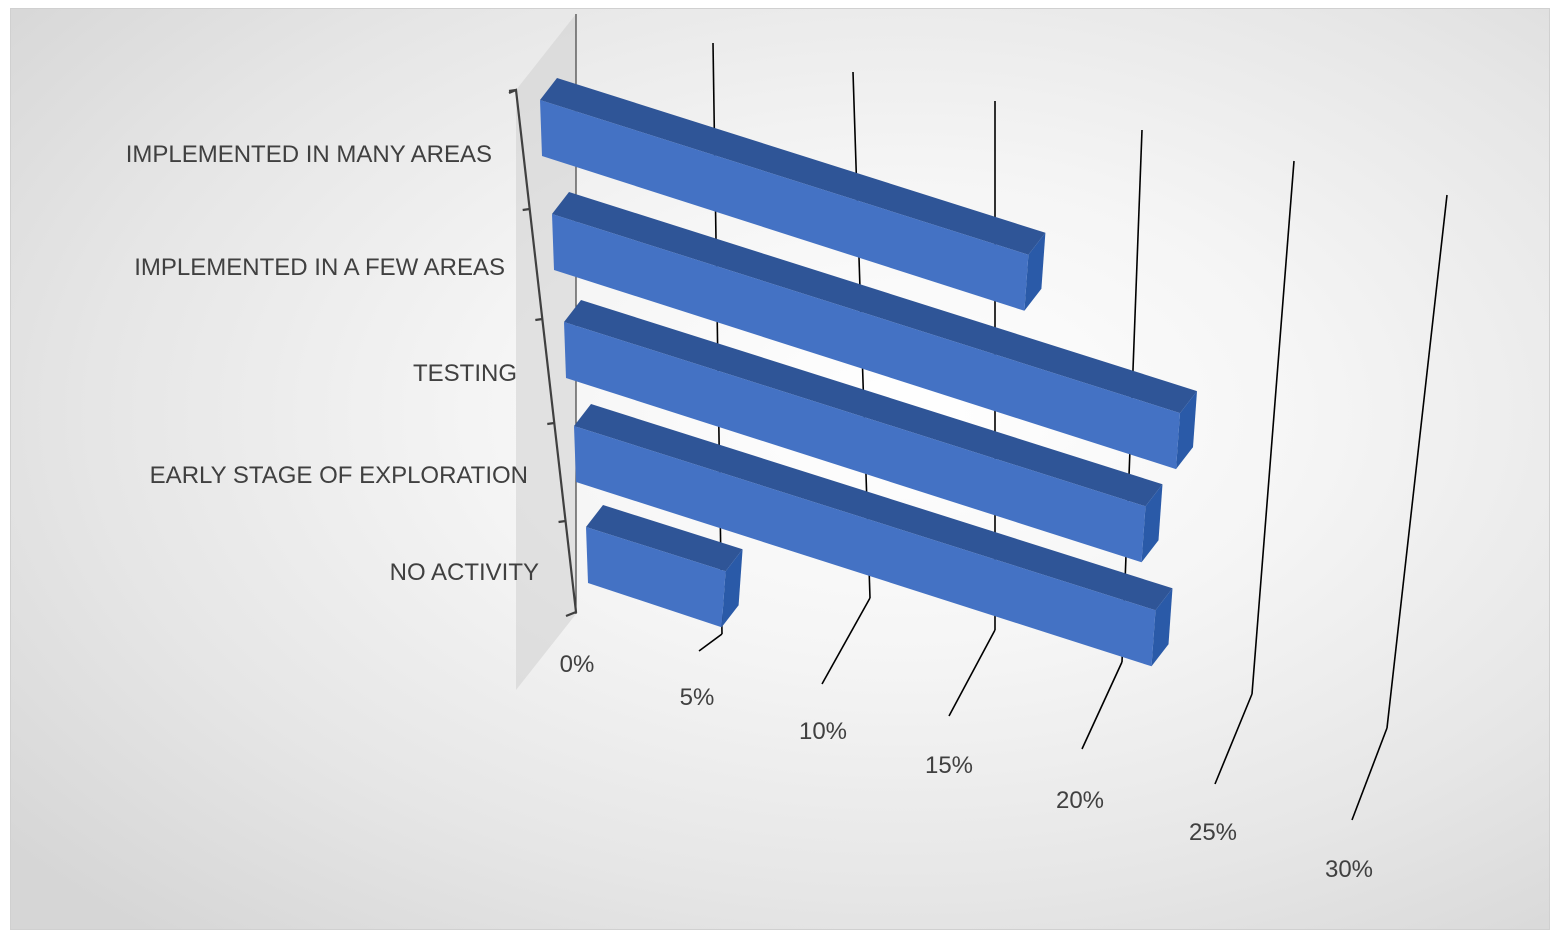  Describe the element at coordinates (1080, 800) in the screenshot. I see `x-tick-label: 20%` at that location.